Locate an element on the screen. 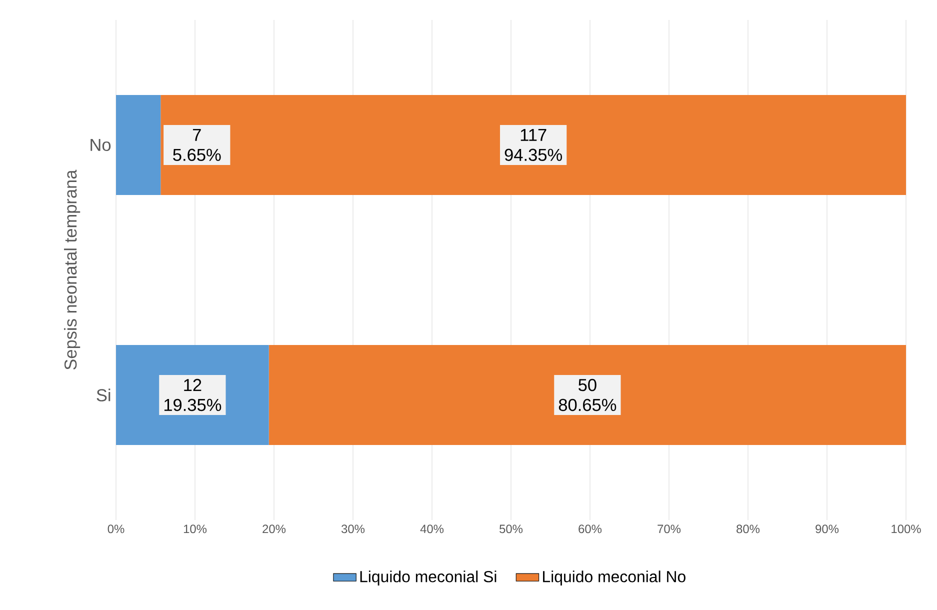 The height and width of the screenshot is (610, 937). data-label: 50 80.65% is located at coordinates (587, 395).